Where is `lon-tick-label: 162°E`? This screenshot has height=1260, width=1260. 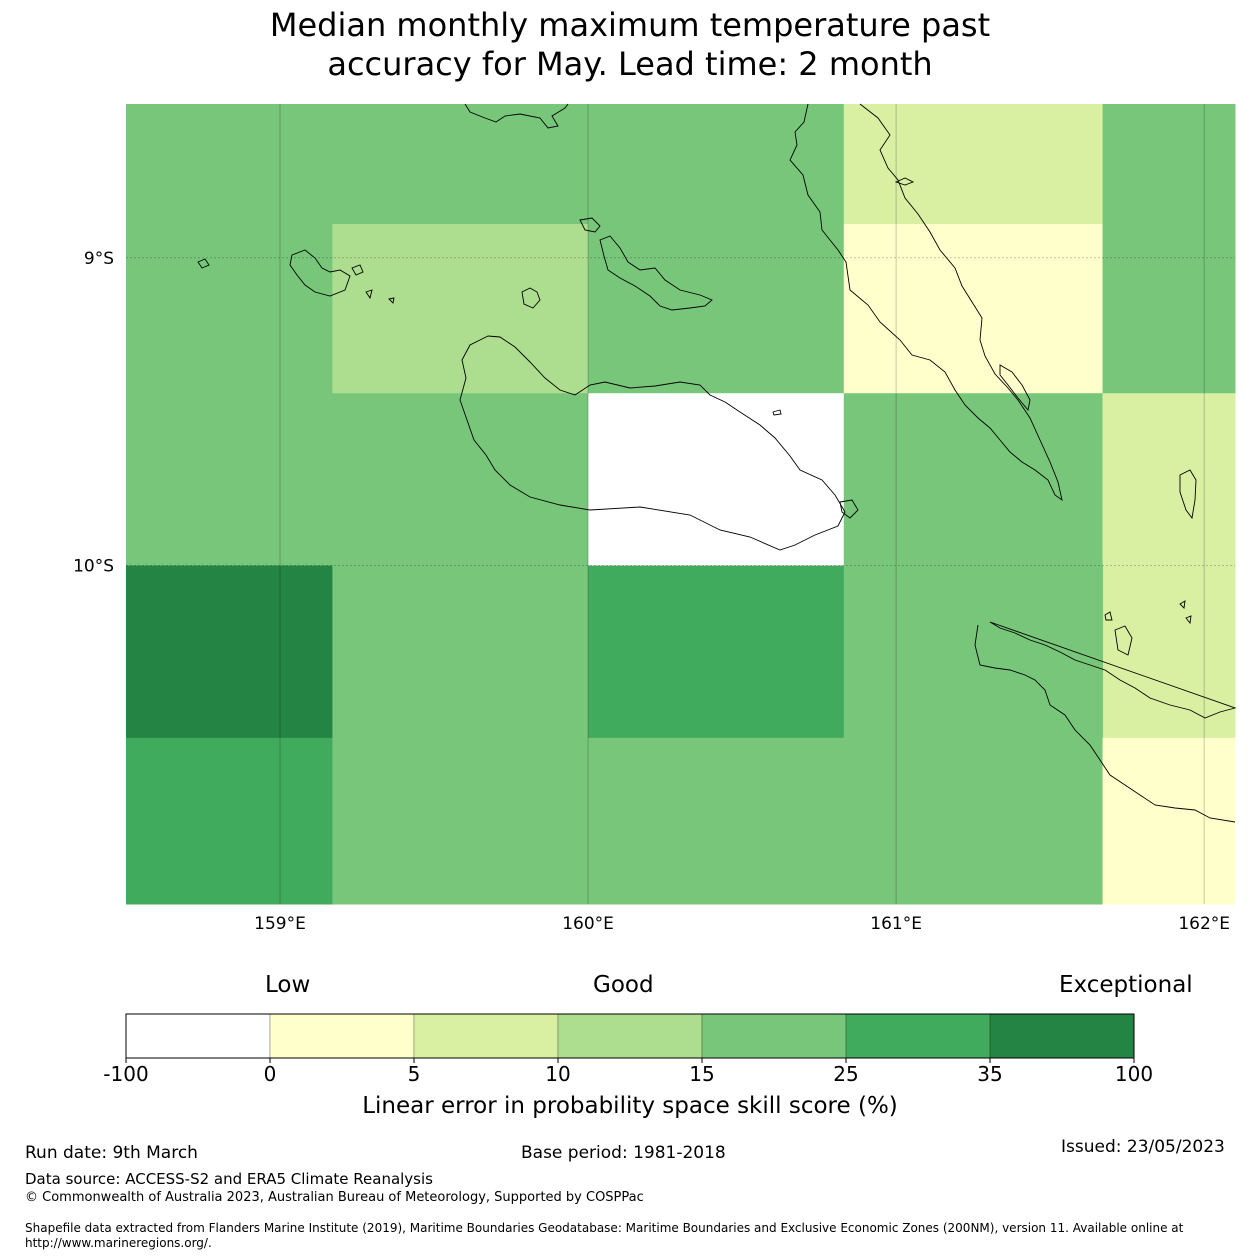
lon-tick-label: 162°E is located at coordinates (1204, 924).